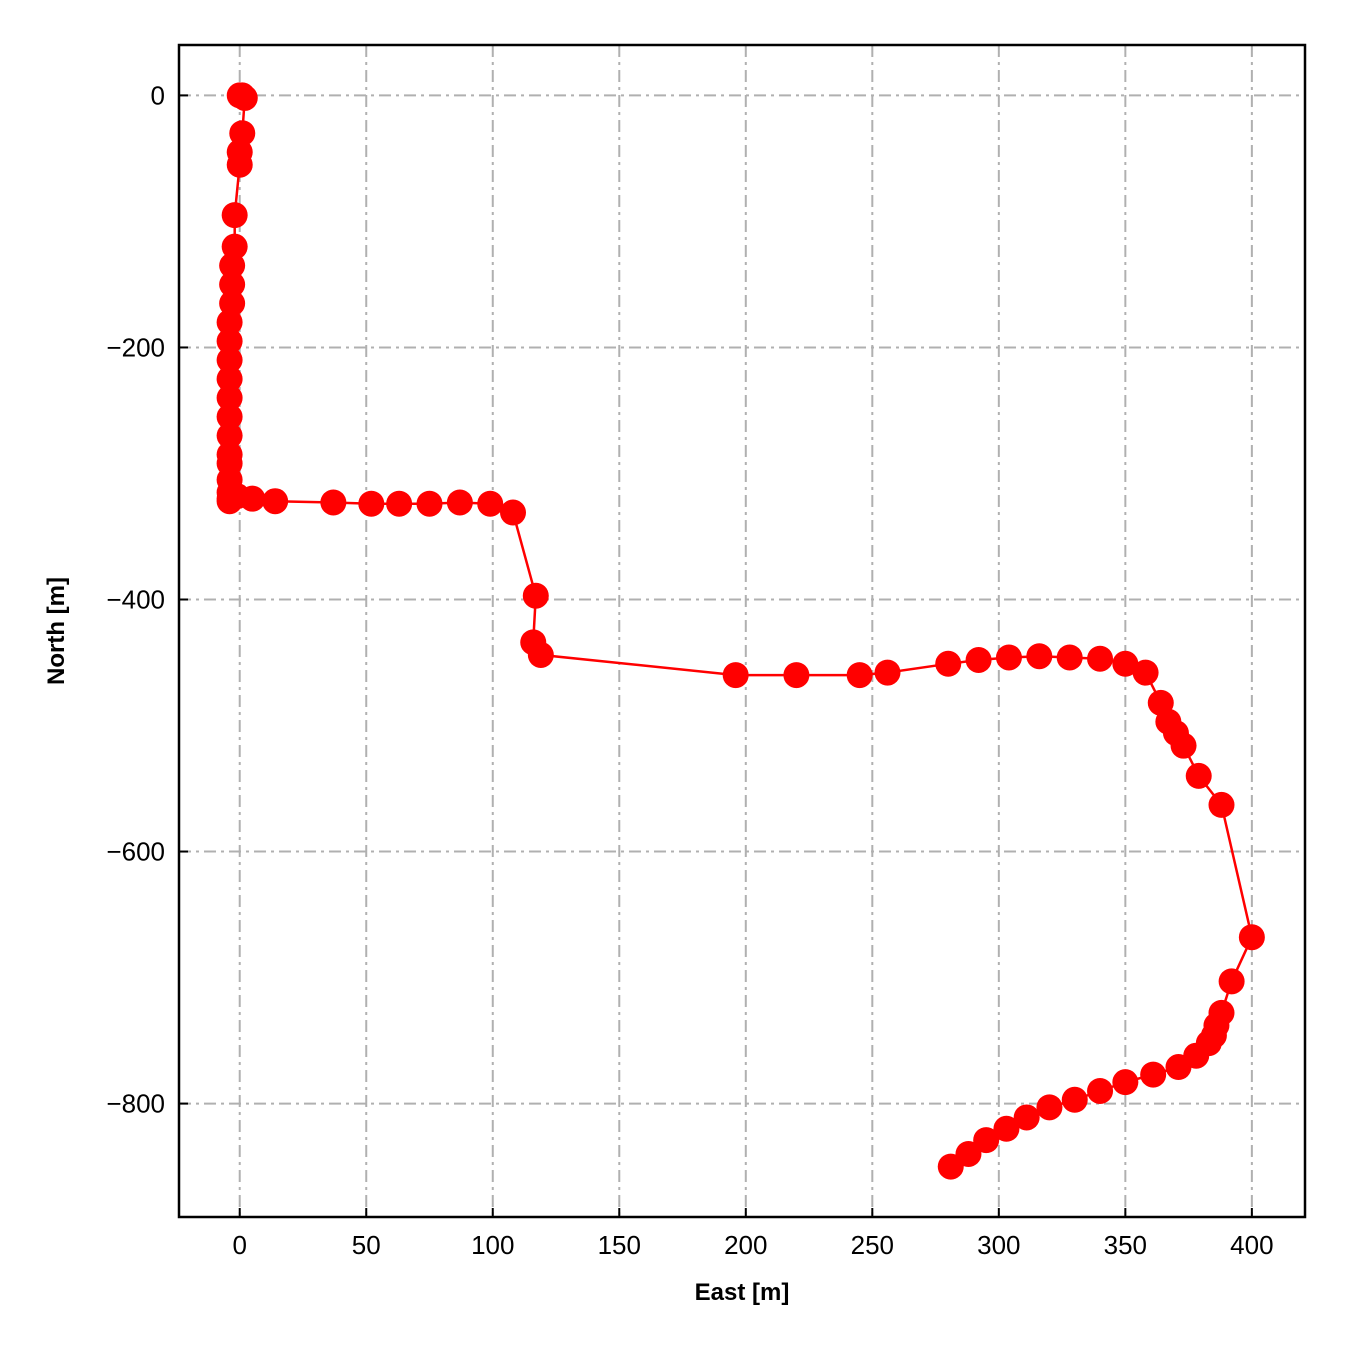  Describe the element at coordinates (745, 1245) in the screenshot. I see `x-tick-label: 200` at that location.